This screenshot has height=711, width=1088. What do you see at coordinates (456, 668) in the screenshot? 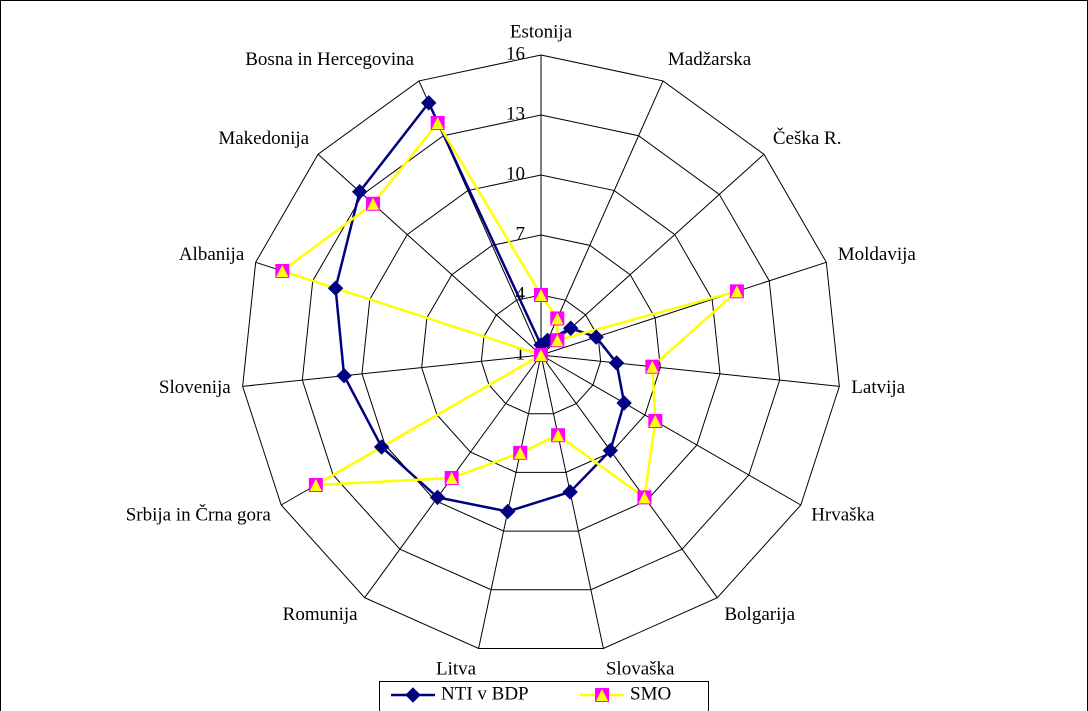
I see `category-label: Litva` at bounding box center [456, 668].